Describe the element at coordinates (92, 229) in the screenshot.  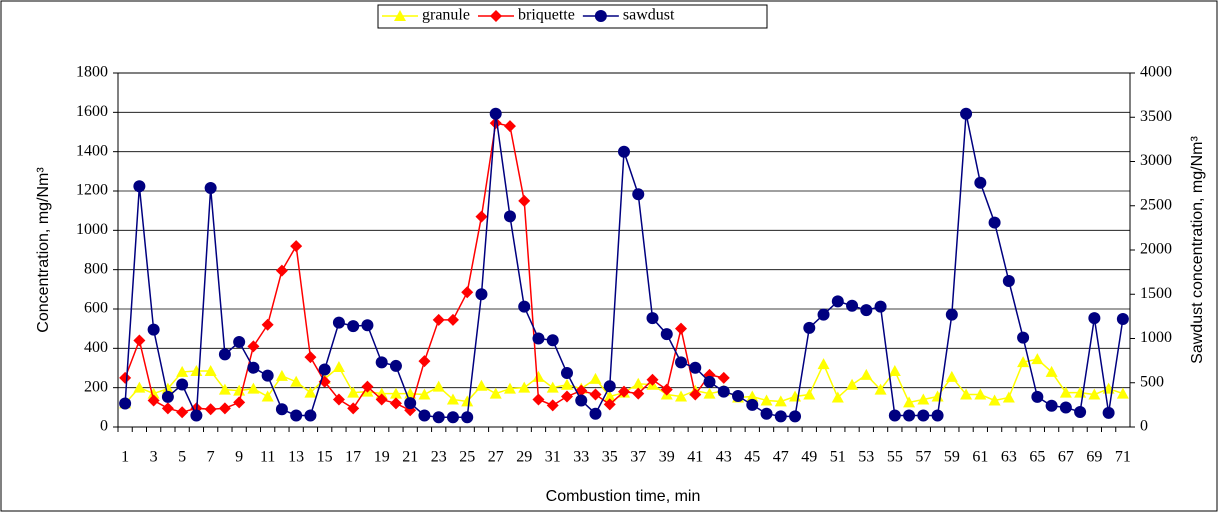
I see `y-tick-label: 1000` at that location.